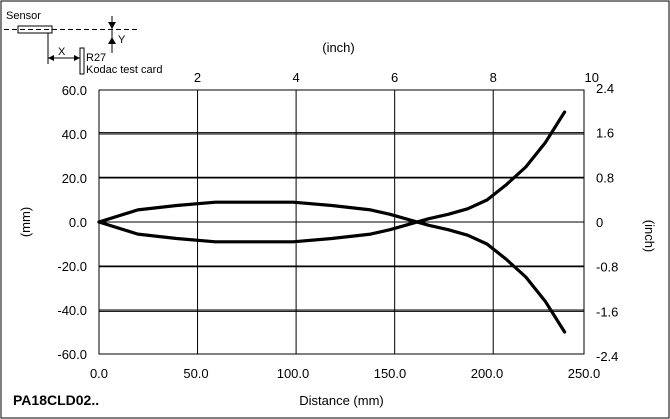 The image size is (670, 419). I want to click on inset-x-label: X, so click(62, 52).